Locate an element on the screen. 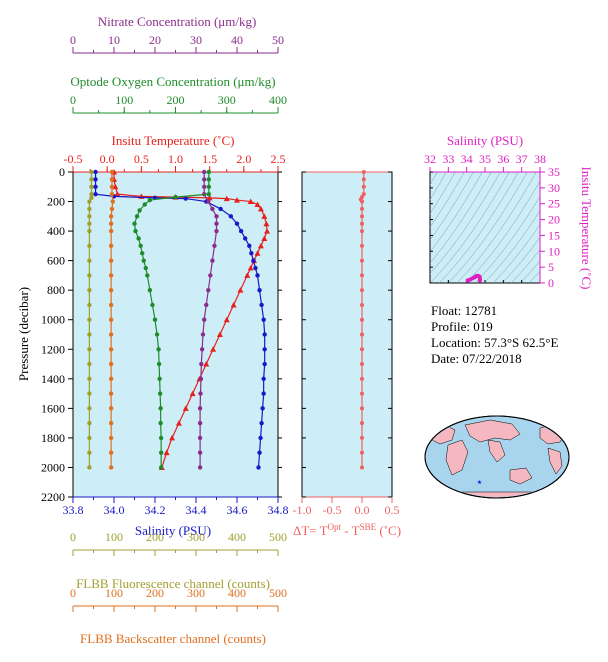 This screenshot has width=608, height=662. oxygen-tick-label: 200 is located at coordinates (176, 100).